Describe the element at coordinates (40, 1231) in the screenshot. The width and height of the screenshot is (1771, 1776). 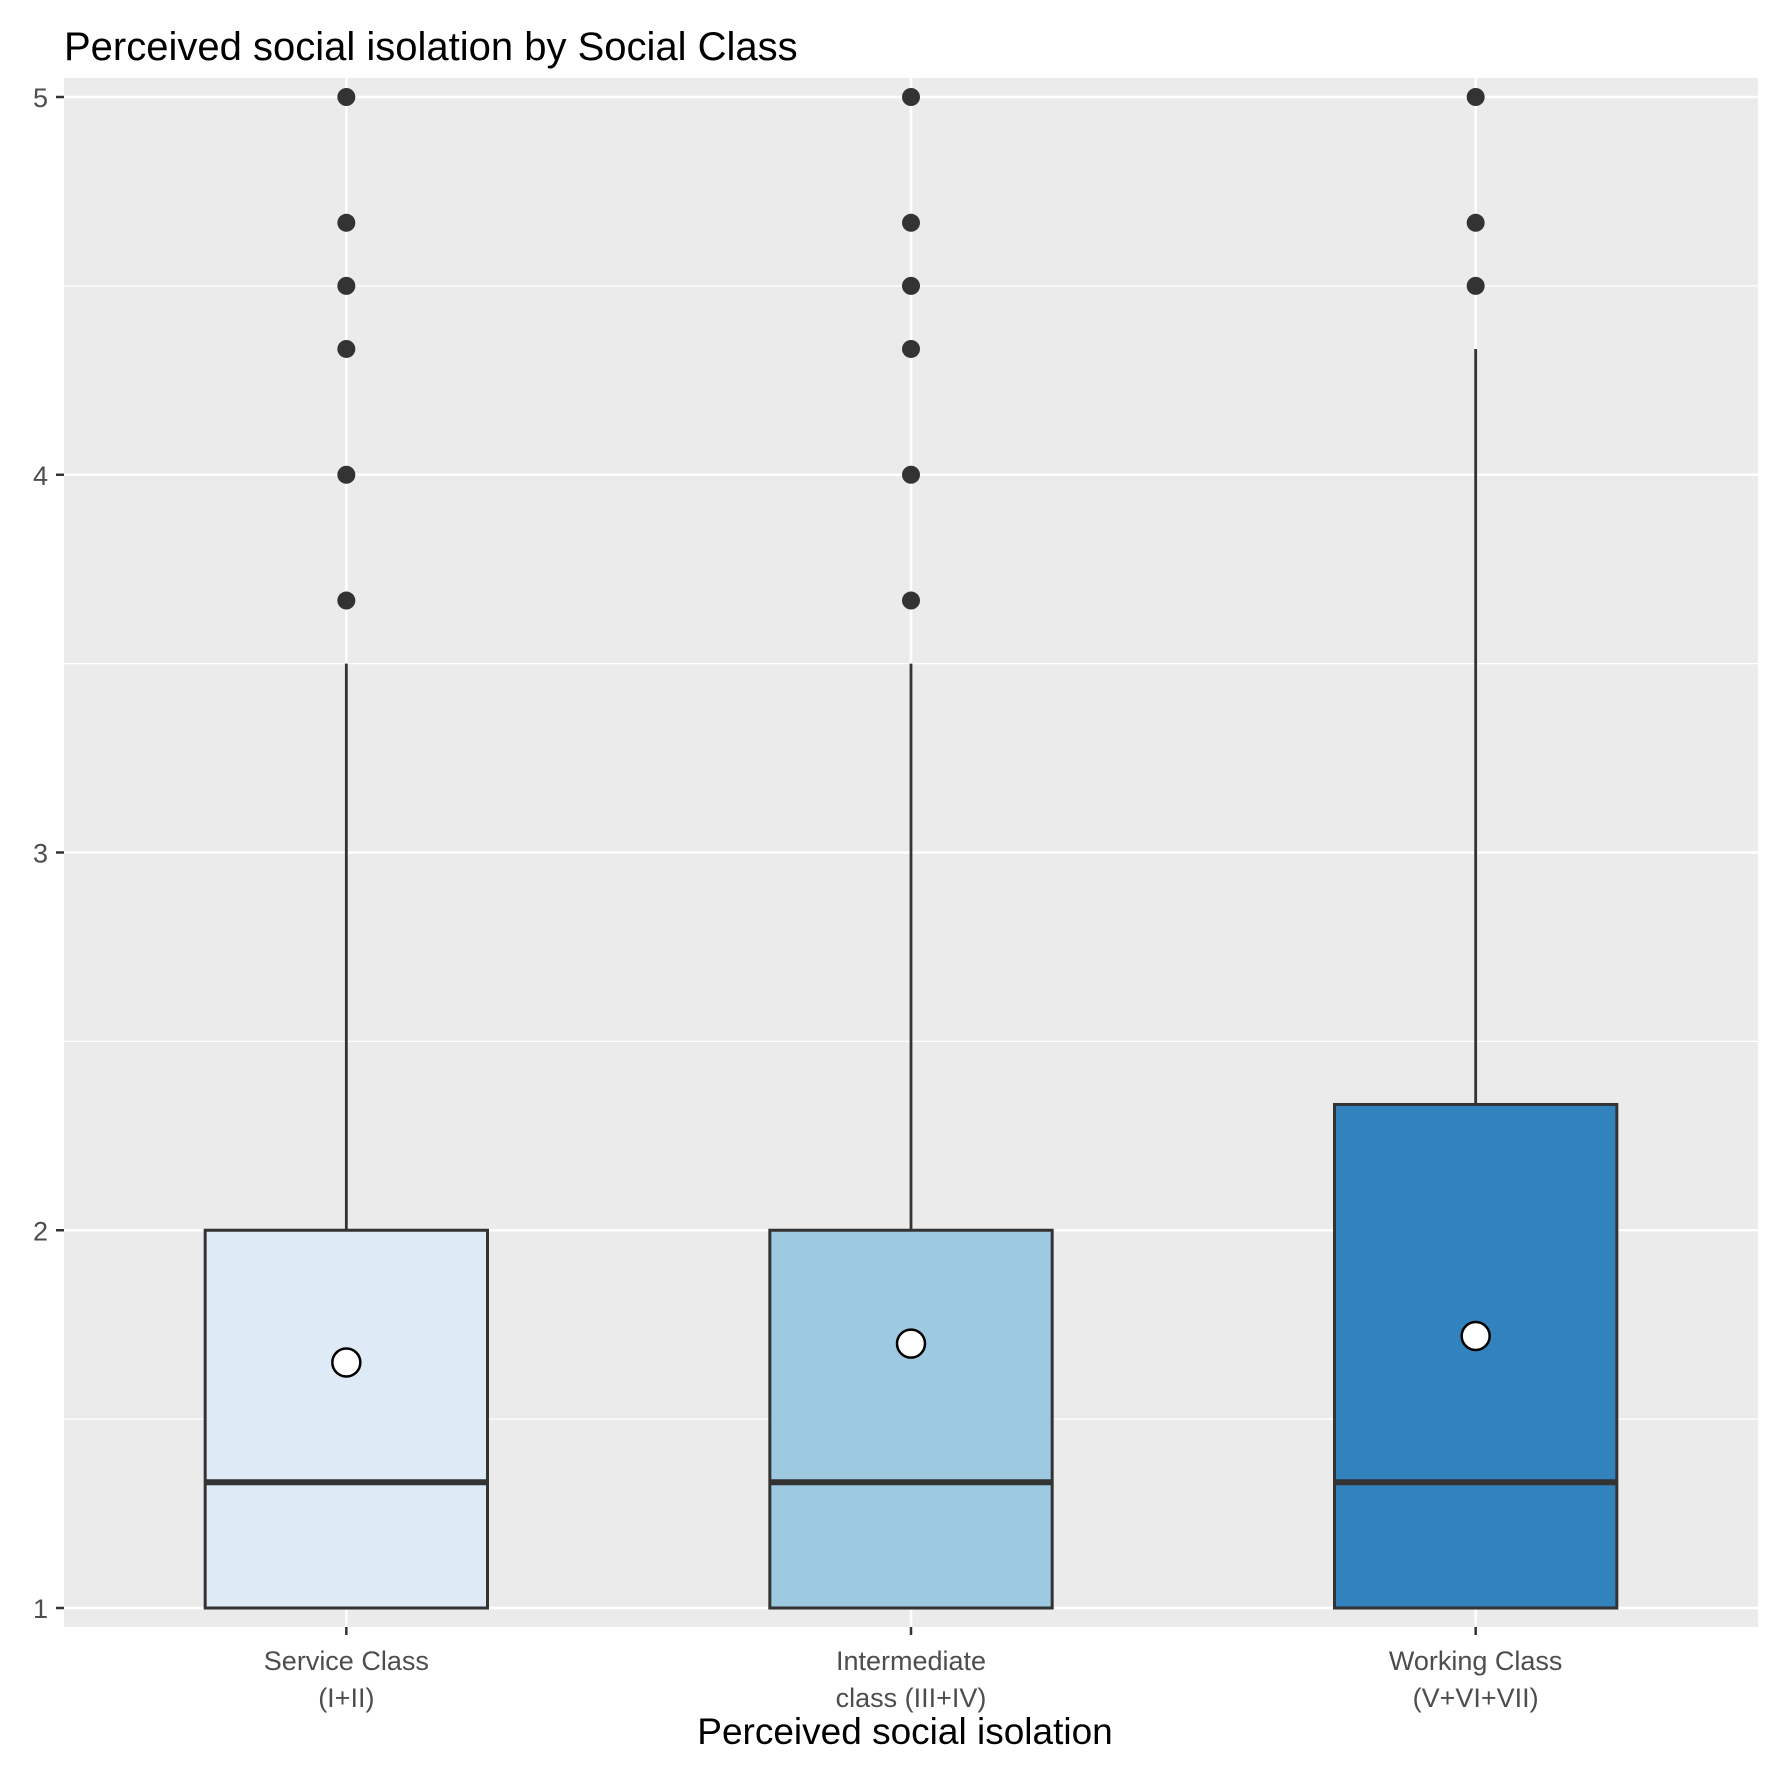
I see `y-tick-label: 2` at that location.